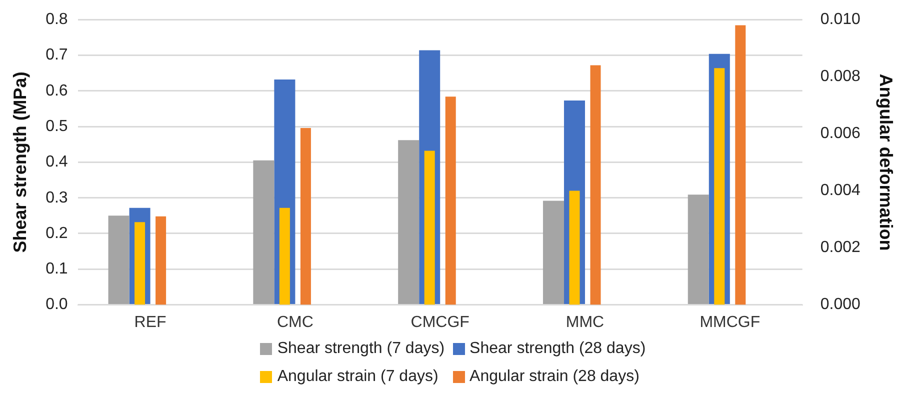 The height and width of the screenshot is (412, 906). What do you see at coordinates (840, 133) in the screenshot?
I see `y2-tick-label: 0.006` at bounding box center [840, 133].